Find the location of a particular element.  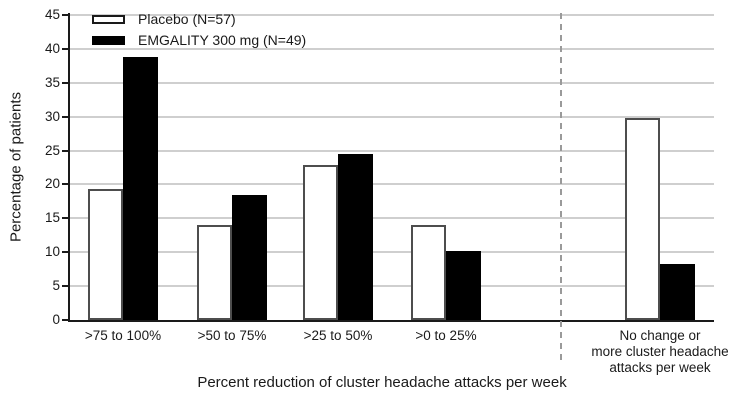

x-axis-line is located at coordinates (391, 321).